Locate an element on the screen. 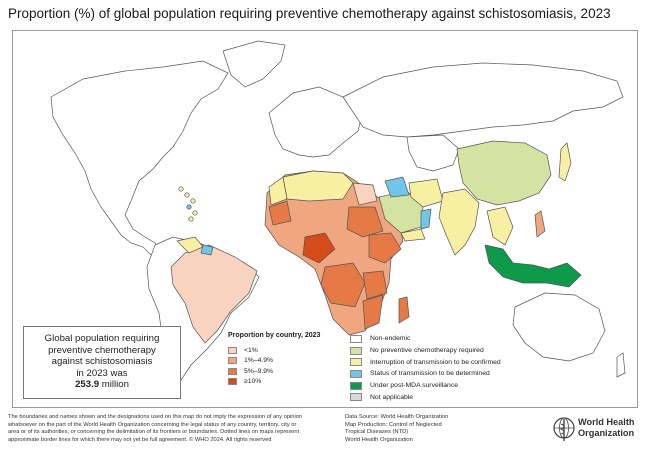 This screenshot has height=455, width=650. legend-item: No preventive chemotherapy required is located at coordinates (425, 351).